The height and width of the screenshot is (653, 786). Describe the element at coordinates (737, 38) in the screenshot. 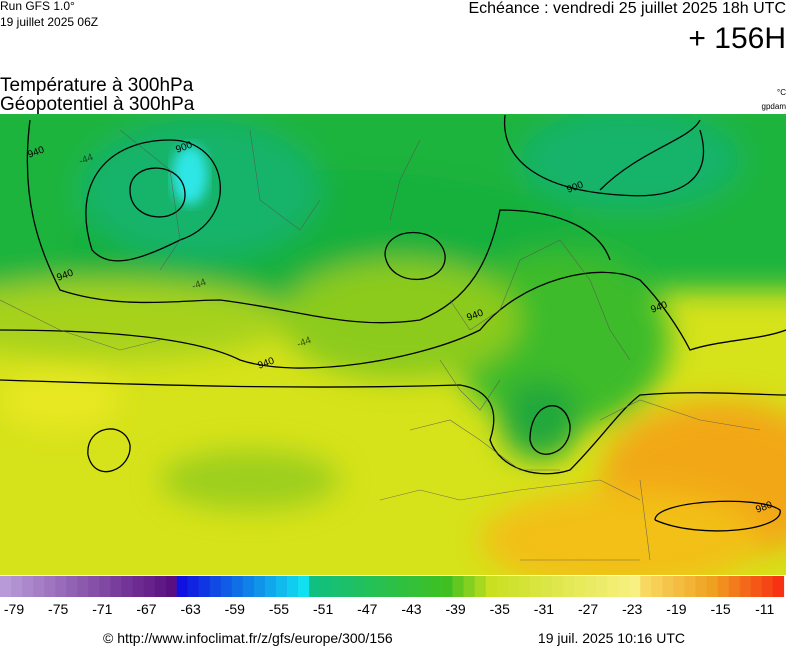

I see `lead-time: + 156H` at that location.